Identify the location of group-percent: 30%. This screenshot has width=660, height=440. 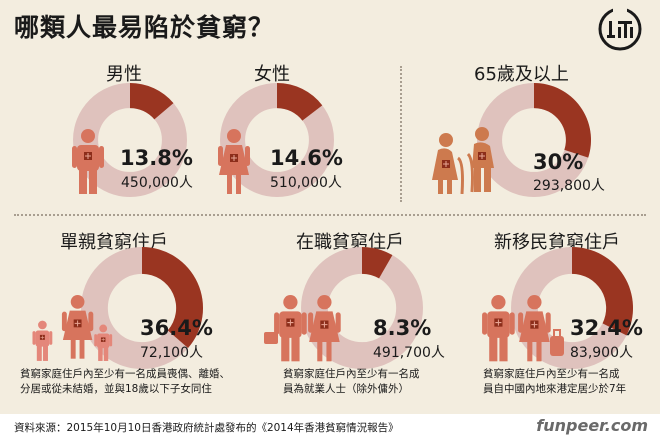
(558, 162).